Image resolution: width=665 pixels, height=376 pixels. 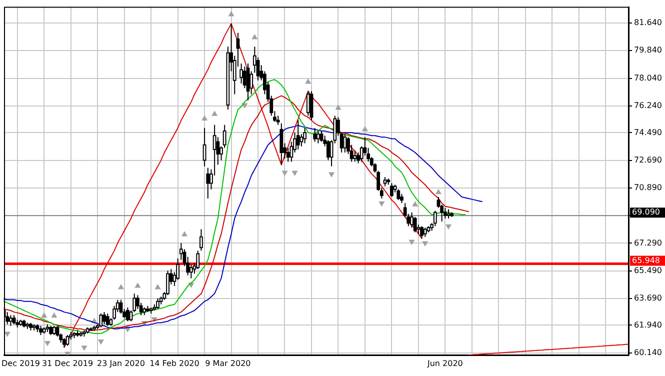 I want to click on ref-line-label: 69.090, so click(x=646, y=212).